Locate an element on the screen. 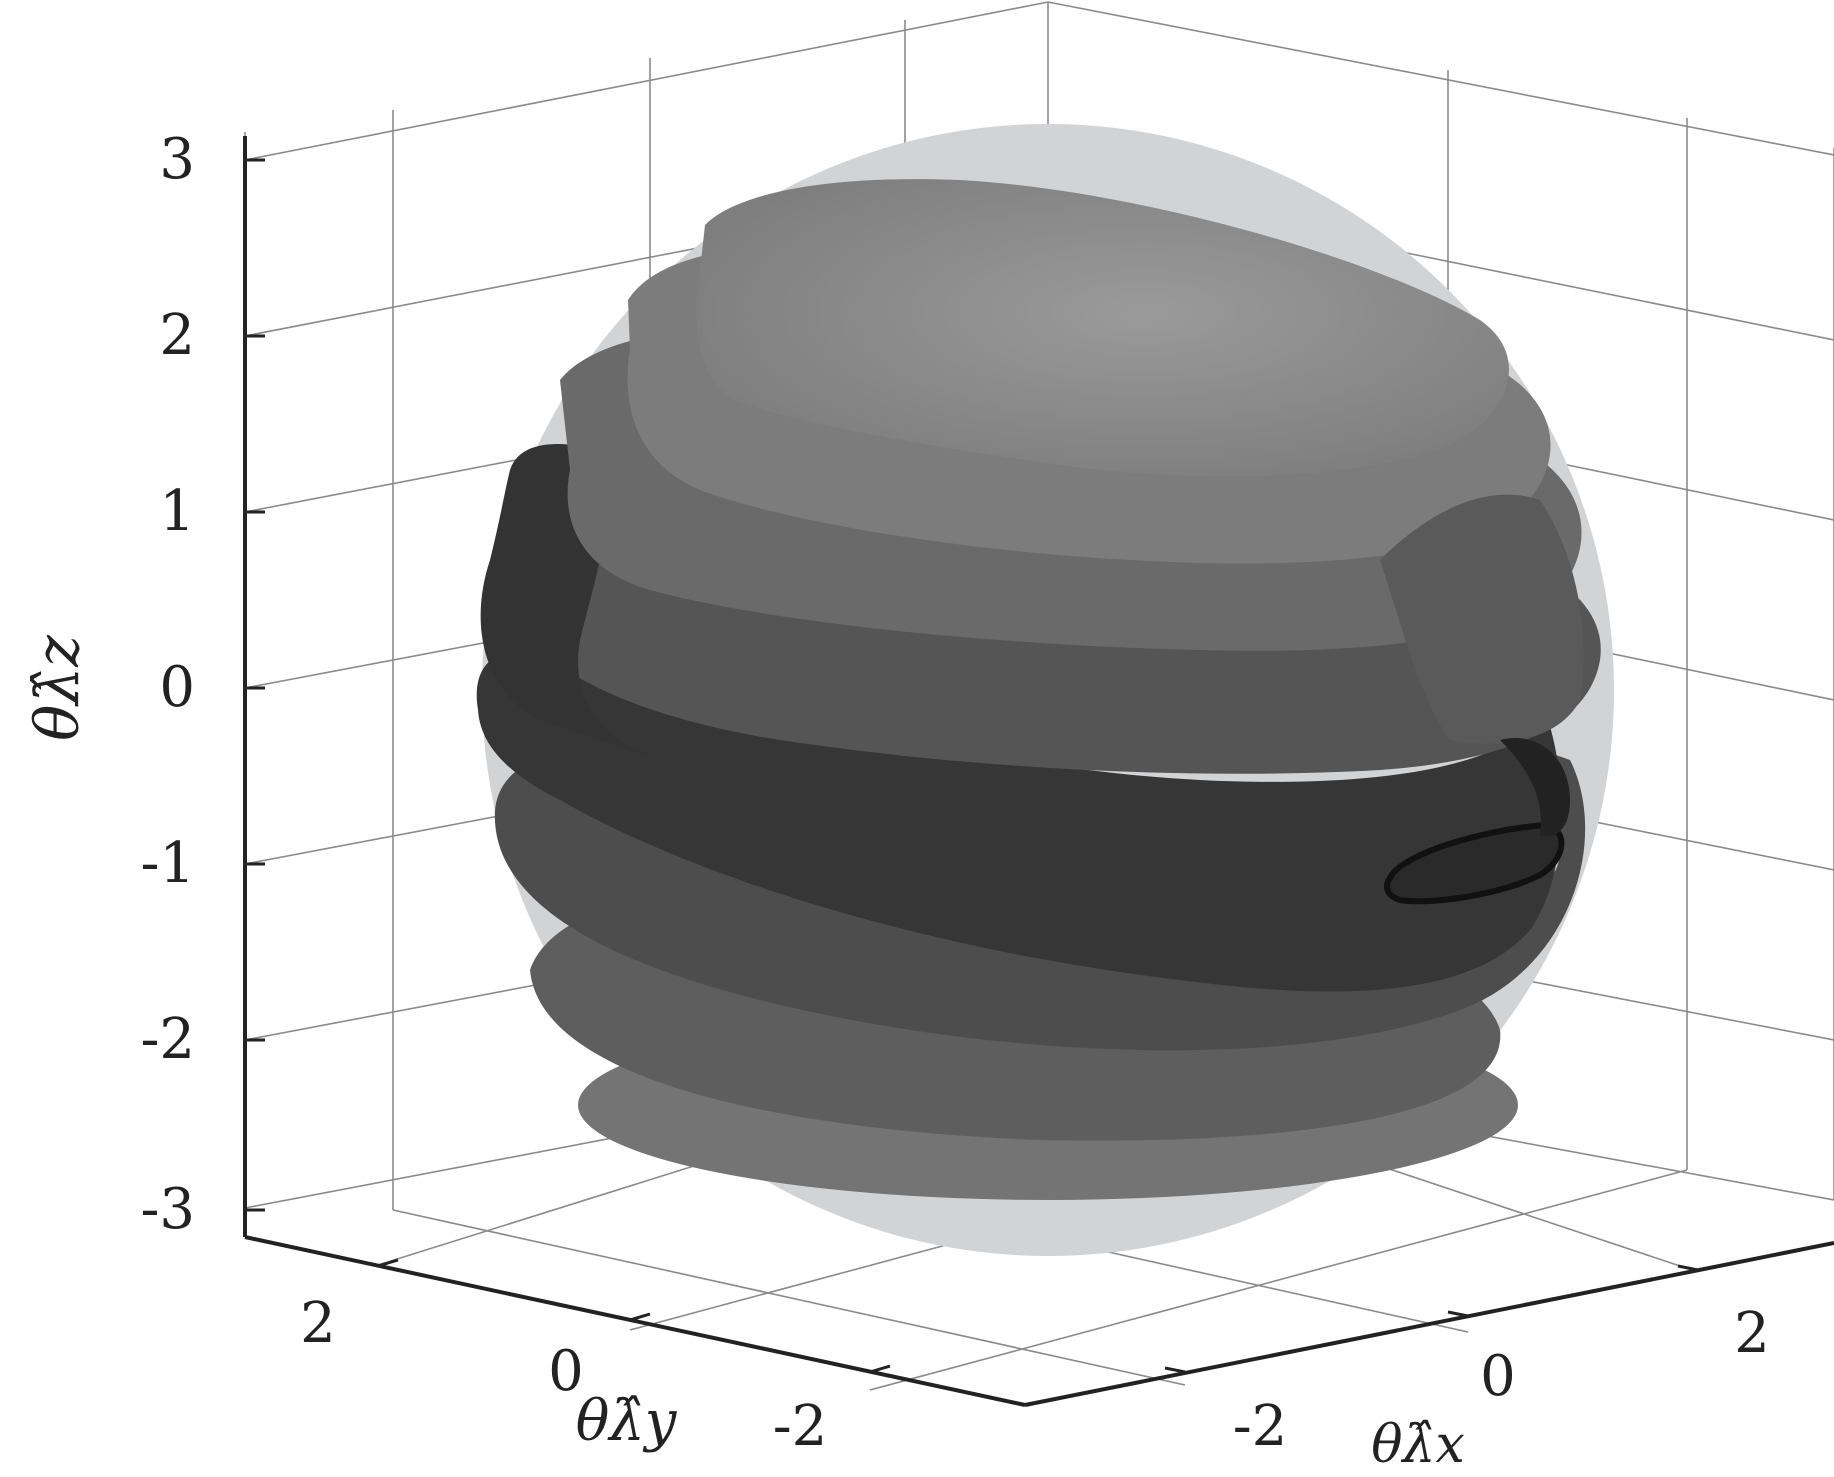  y-axis-line is located at coordinates (635, 1321).